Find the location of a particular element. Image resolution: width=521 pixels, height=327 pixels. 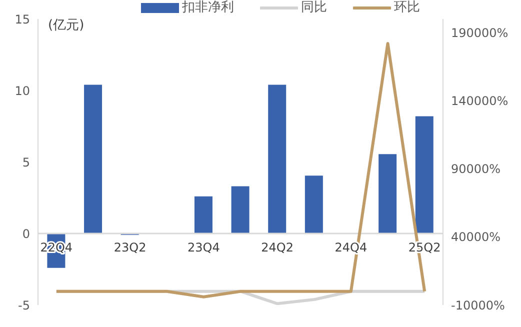

y-tick-label: 15 is located at coordinates (22, 19).